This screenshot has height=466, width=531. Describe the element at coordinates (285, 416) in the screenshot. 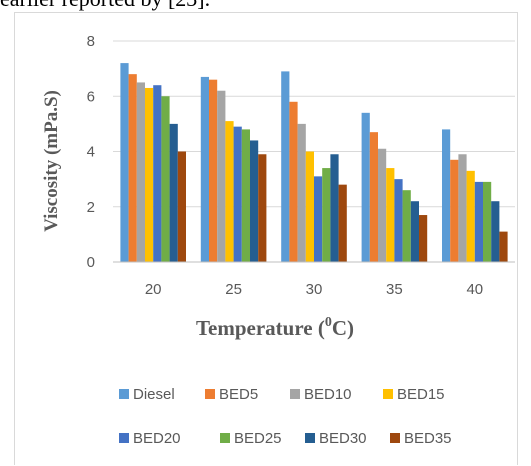

I see `legend: Diesel BED5 BED10 BED15 BED20 BED25 BED30 BED35` at that location.